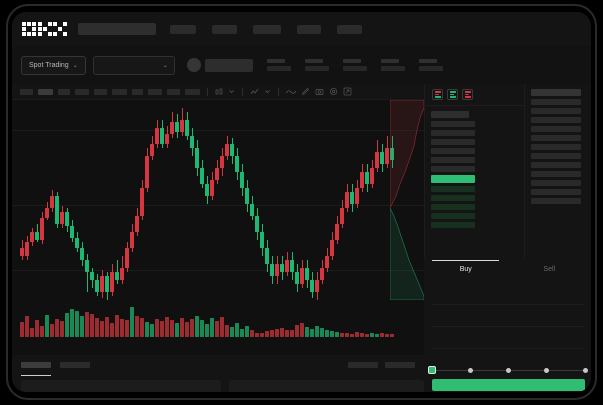 This screenshot has width=603, height=405. Describe the element at coordinates (465, 269) in the screenshot. I see `tab-buy: Buy` at that location.